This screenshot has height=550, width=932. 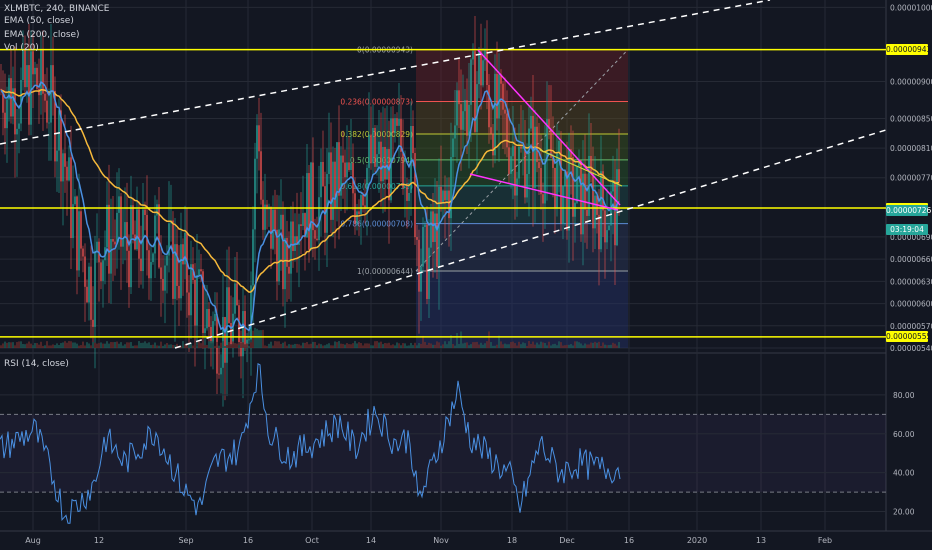 I want to click on rsi-axis-label: 60.00, so click(x=904, y=434).